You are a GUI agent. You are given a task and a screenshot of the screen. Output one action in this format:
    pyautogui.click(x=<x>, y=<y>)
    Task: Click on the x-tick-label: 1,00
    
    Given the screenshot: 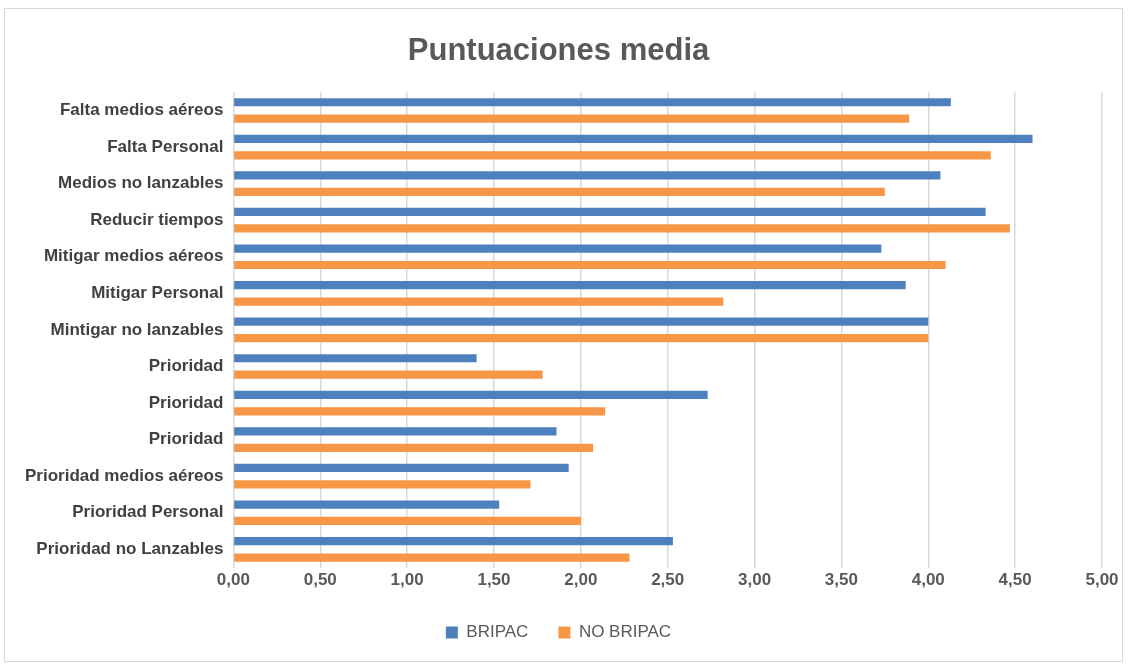 What is the action you would take?
    pyautogui.click(x=407, y=580)
    